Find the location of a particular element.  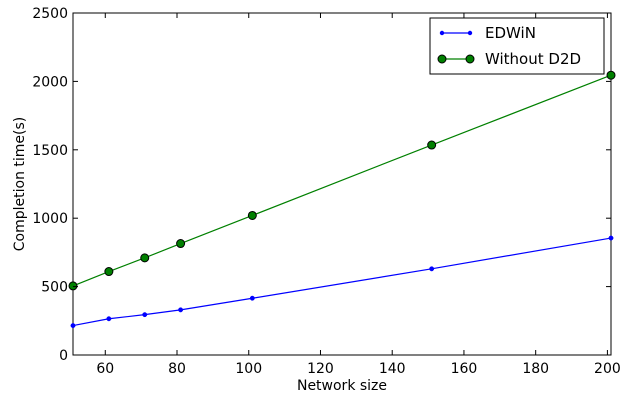

x-tick-label: 120 is located at coordinates (320, 369).